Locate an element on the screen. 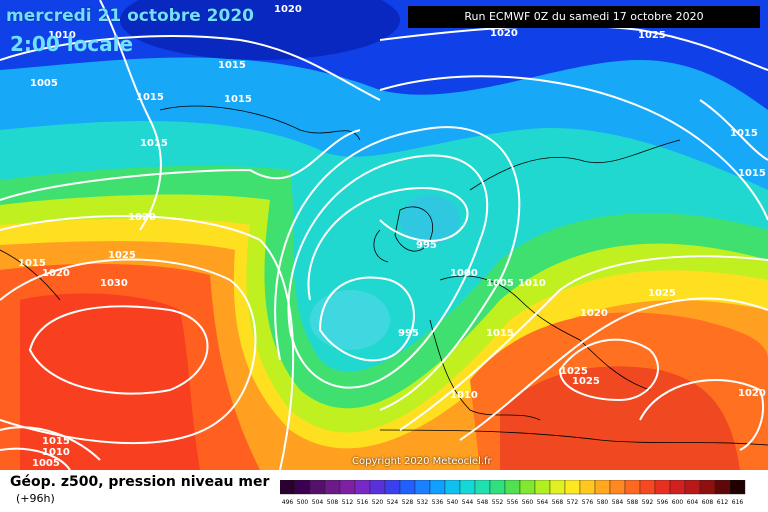 Image resolution: width=768 pixels, height=512 pixels. atlantic-low is located at coordinates (350, 320).